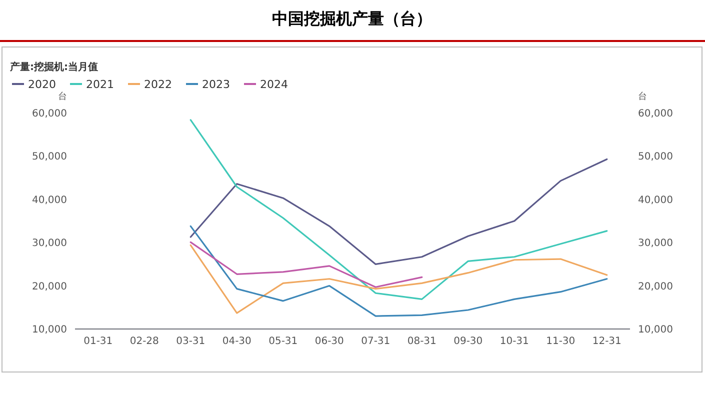 The height and width of the screenshot is (405, 705). Describe the element at coordinates (98, 341) in the screenshot. I see `x-tick-label: 01-31` at that location.